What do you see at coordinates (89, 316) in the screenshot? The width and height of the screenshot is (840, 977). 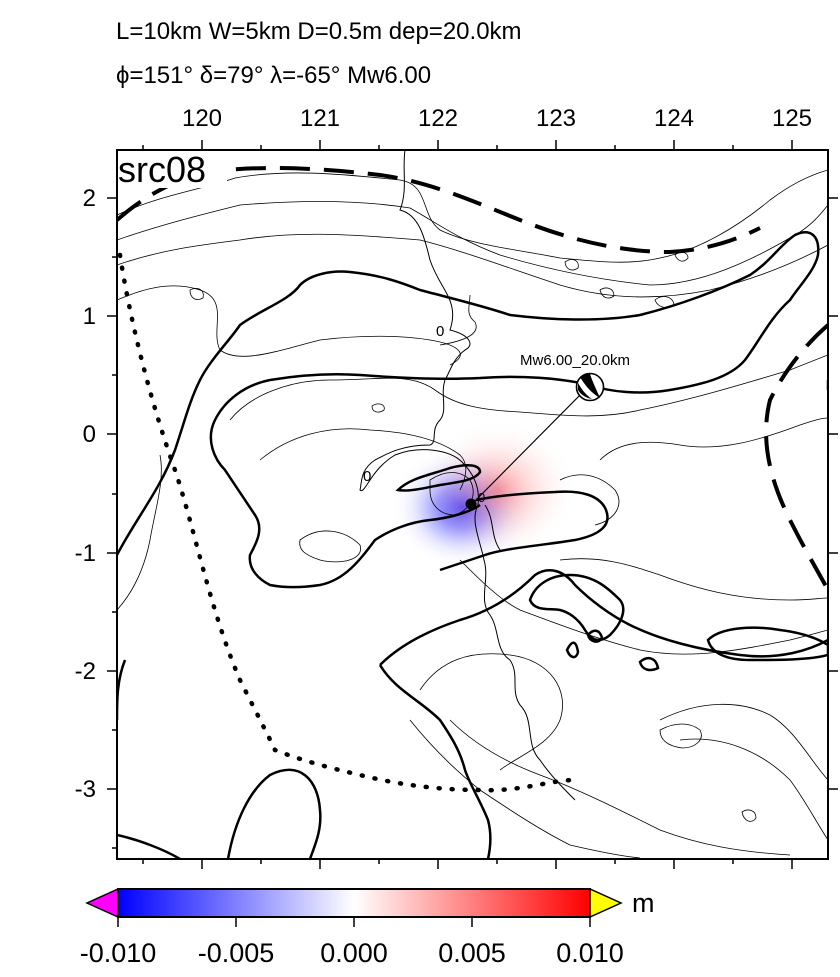 I see `y-tick-label: 1` at bounding box center [89, 316].